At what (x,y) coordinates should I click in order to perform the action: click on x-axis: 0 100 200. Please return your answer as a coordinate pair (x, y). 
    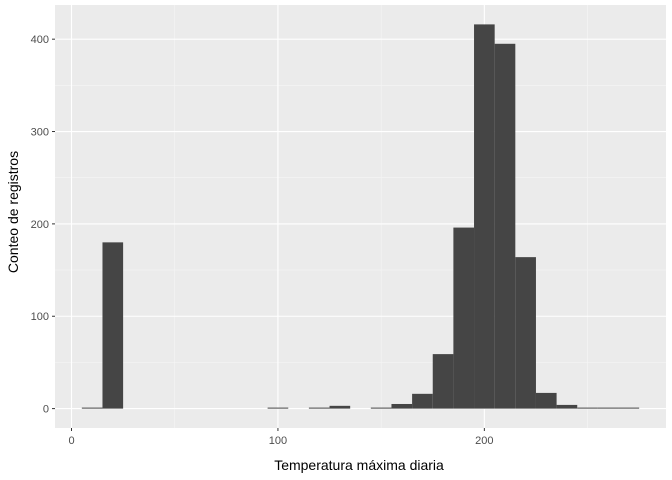
    Looking at the image, I should click on (281, 437).